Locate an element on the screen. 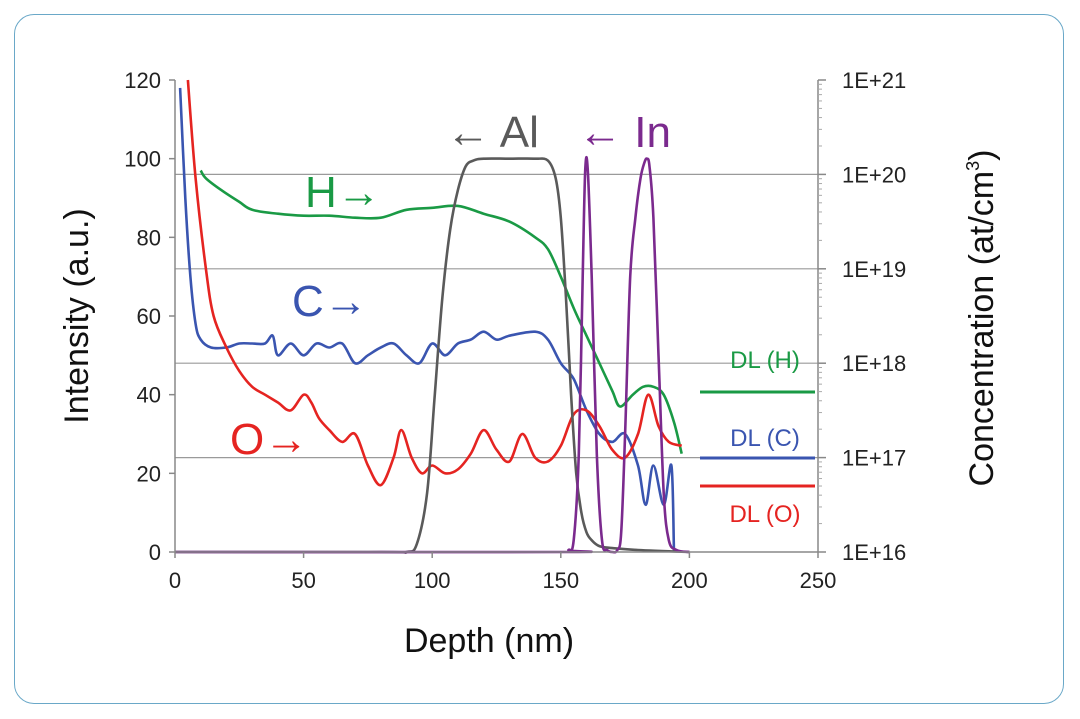  annotation-label: O→ is located at coordinates (269, 439).